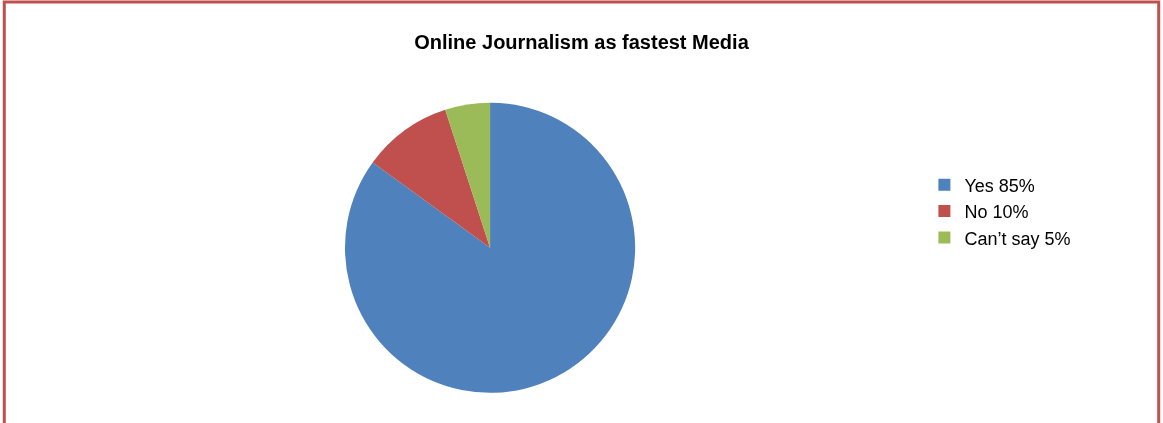 The height and width of the screenshot is (423, 1163). What do you see at coordinates (1017, 238) in the screenshot?
I see `legend-label: Can’t say 5%` at bounding box center [1017, 238].